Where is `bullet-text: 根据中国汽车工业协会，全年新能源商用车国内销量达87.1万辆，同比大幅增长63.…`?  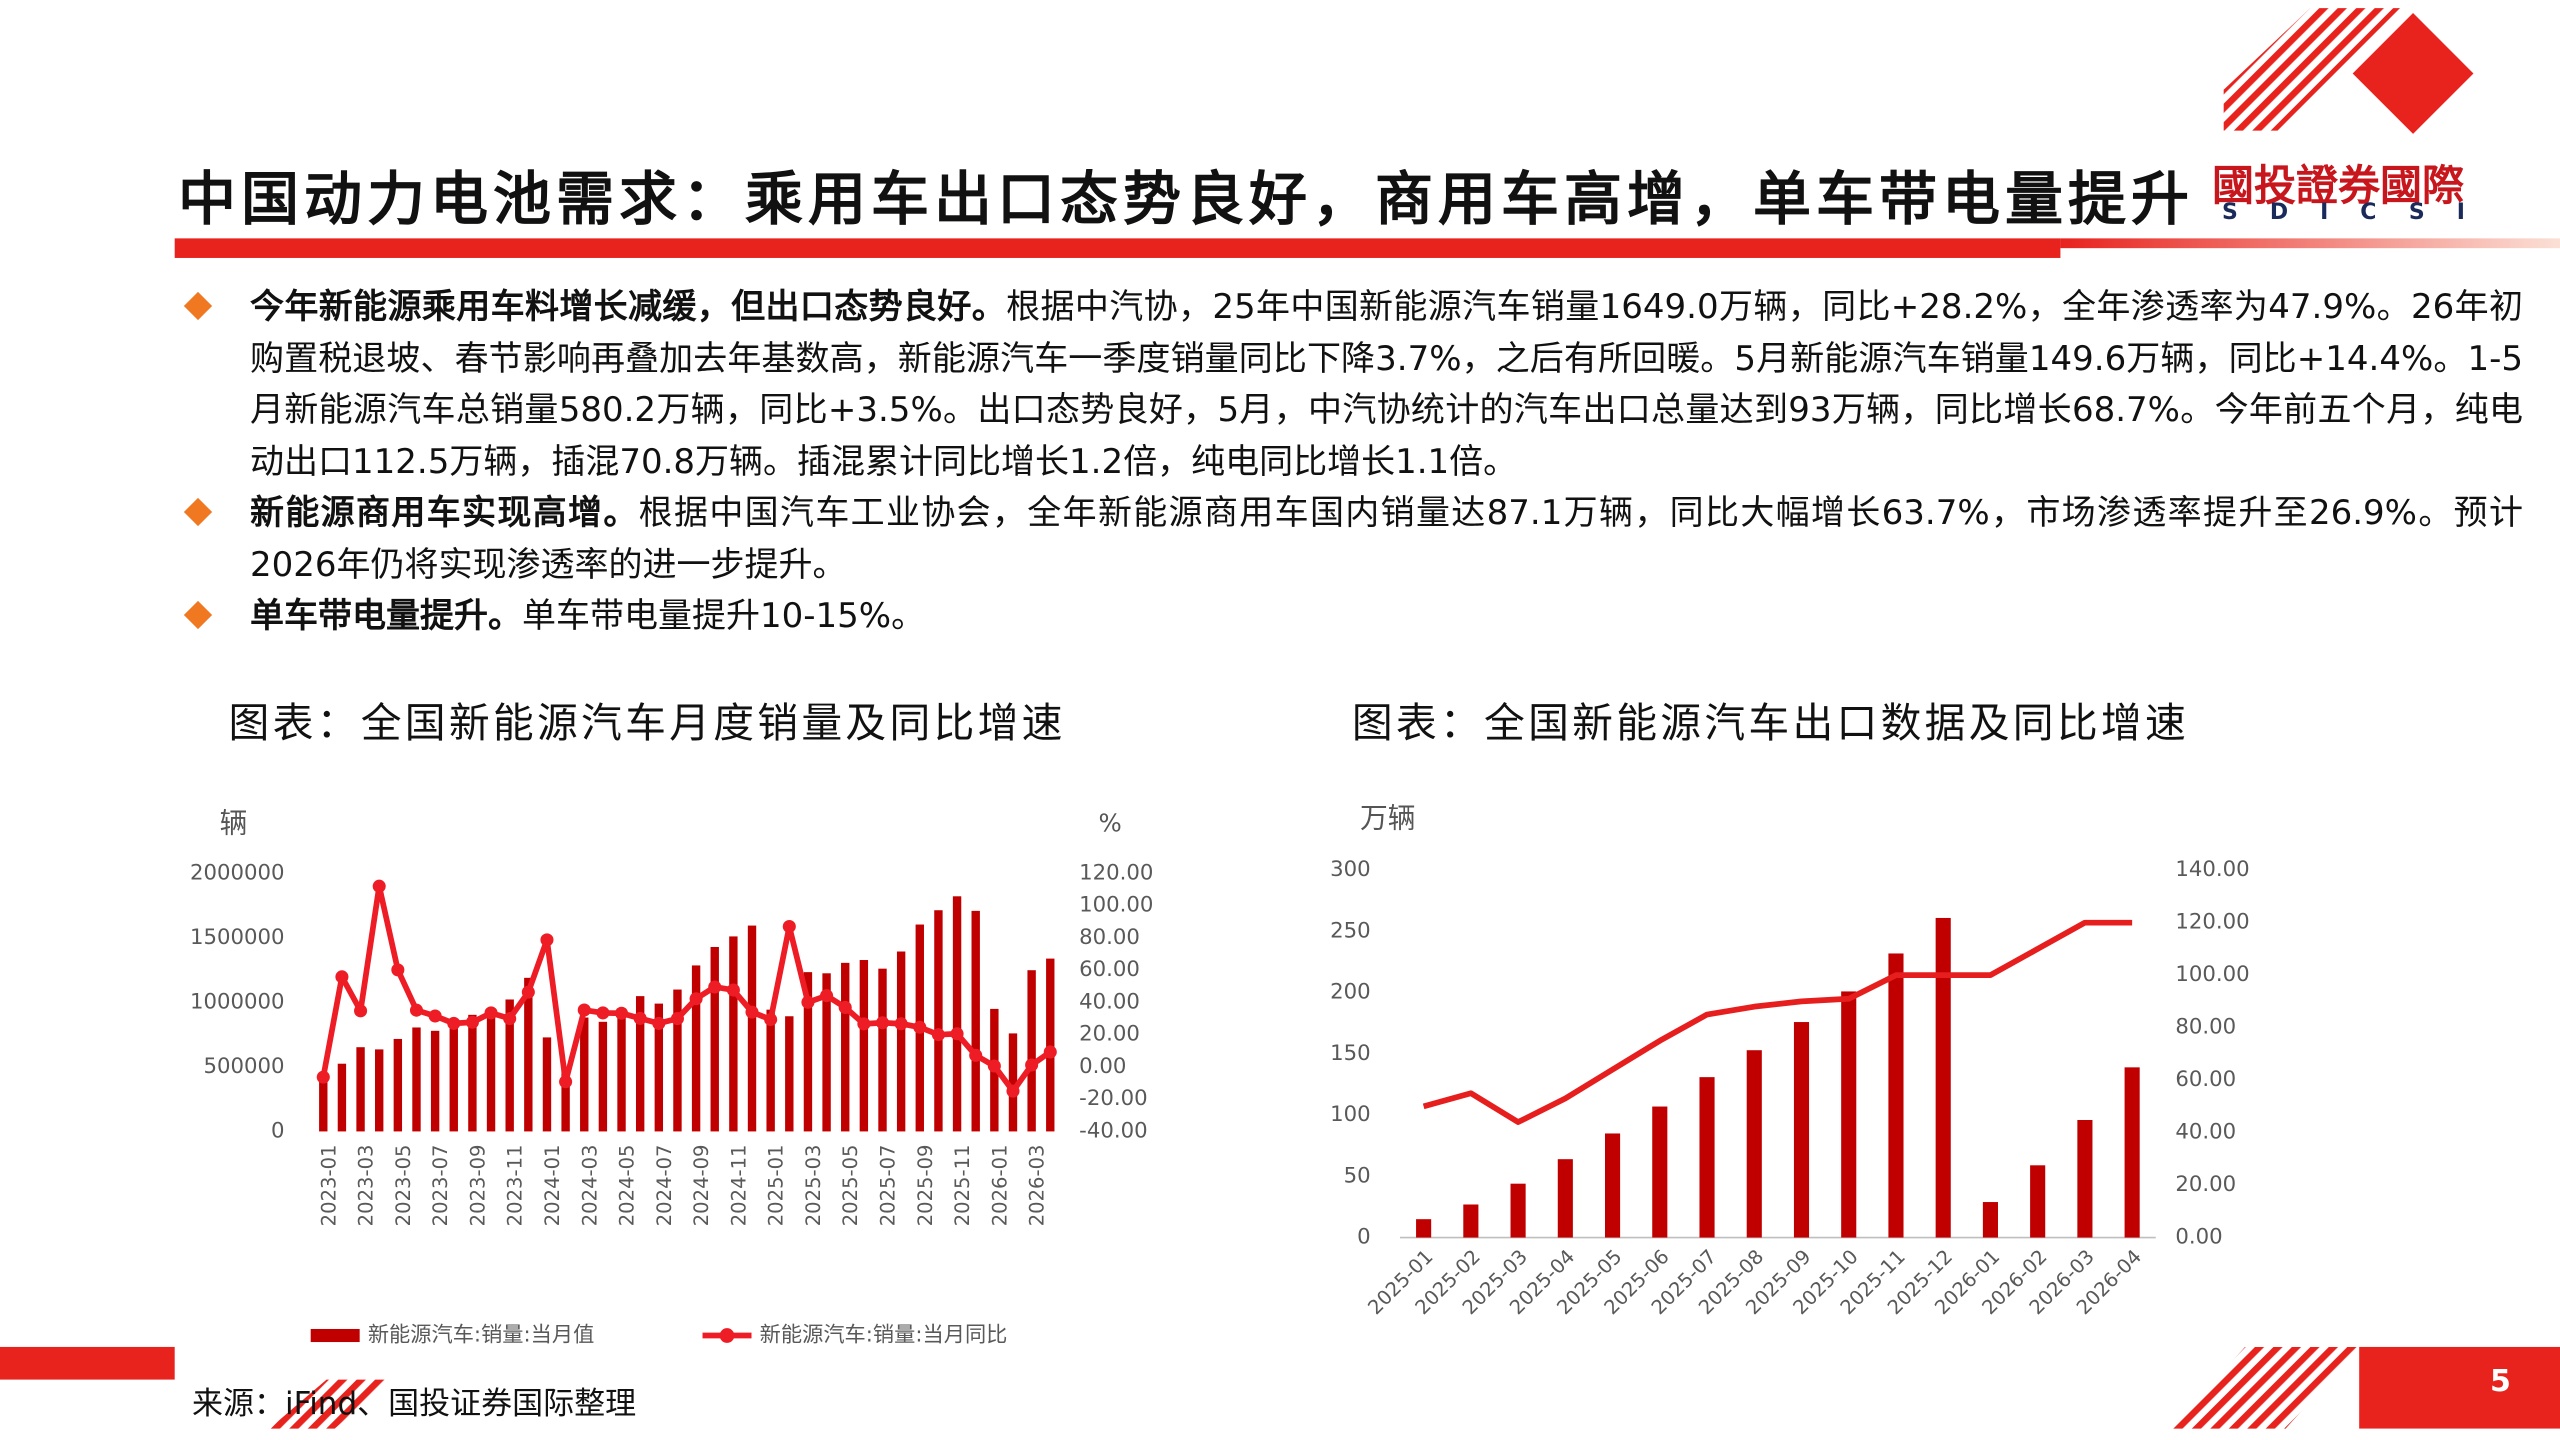 bullet-text: 根据中国汽车工业协会，全年新能源商用车国内销量达87.1万辆，同比大幅增长63.… is located at coordinates (1386, 539).